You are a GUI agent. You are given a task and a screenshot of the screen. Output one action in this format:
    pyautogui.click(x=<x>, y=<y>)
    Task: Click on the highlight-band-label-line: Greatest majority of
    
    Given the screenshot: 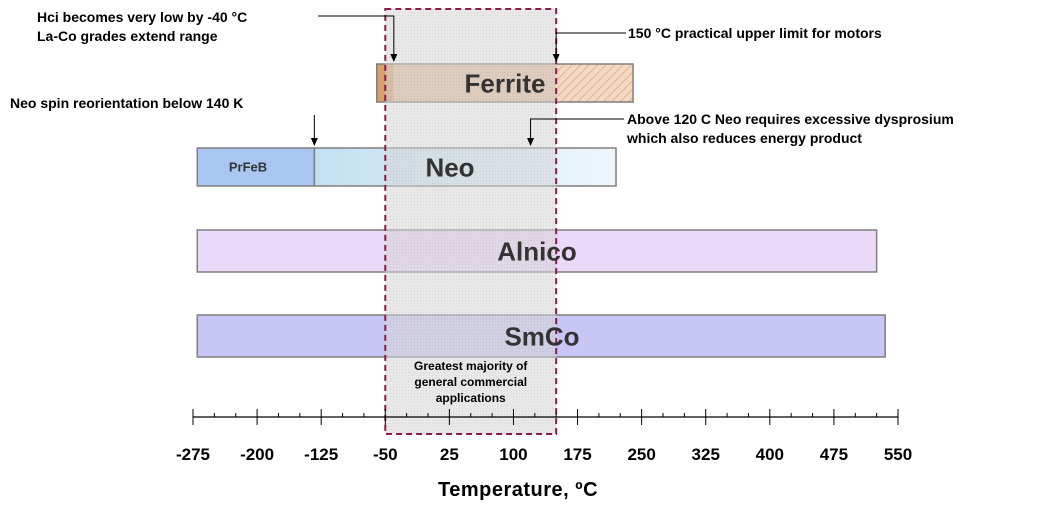 What is the action you would take?
    pyautogui.click(x=471, y=366)
    